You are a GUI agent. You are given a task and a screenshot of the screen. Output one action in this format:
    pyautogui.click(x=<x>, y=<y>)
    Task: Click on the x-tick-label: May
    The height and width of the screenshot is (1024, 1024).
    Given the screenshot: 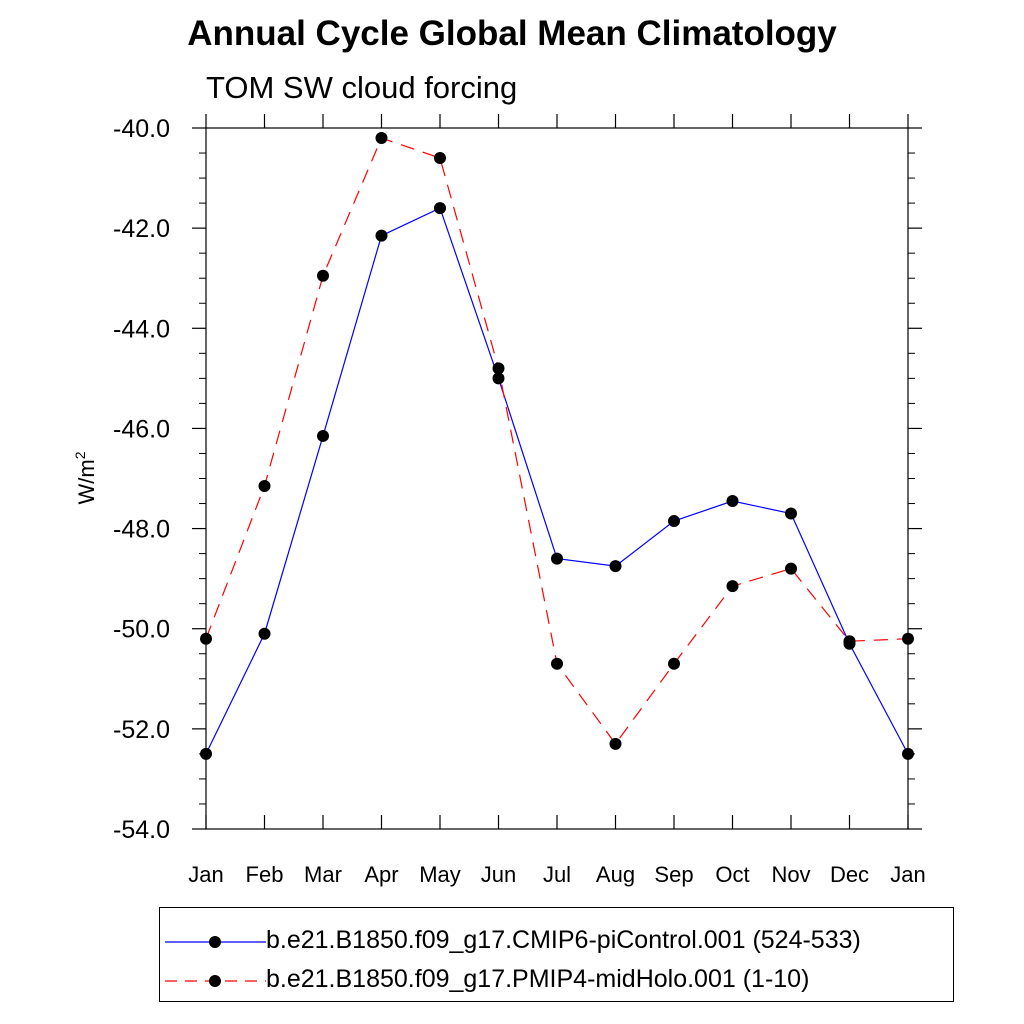 What is the action you would take?
    pyautogui.click(x=440, y=874)
    